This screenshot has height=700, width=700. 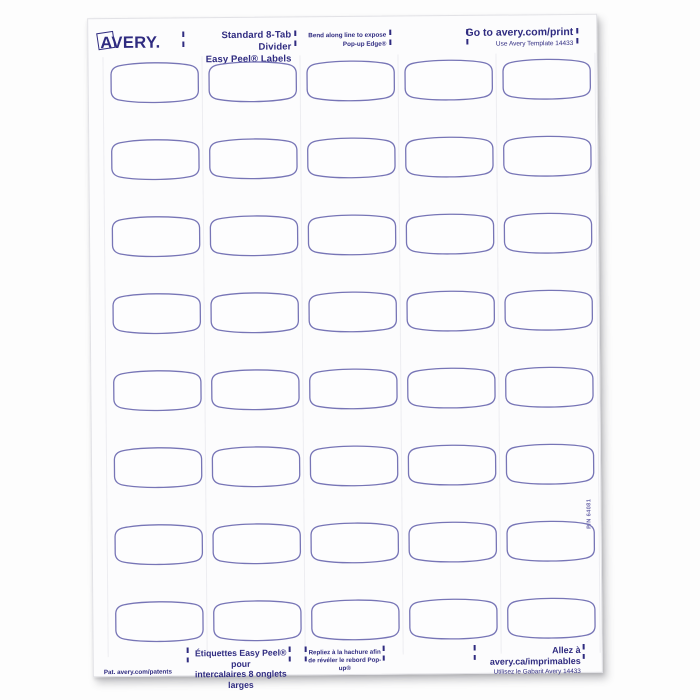 What do you see at coordinates (364, 44) in the screenshot?
I see `header-bend-line2: Pop-up Edge®` at bounding box center [364, 44].